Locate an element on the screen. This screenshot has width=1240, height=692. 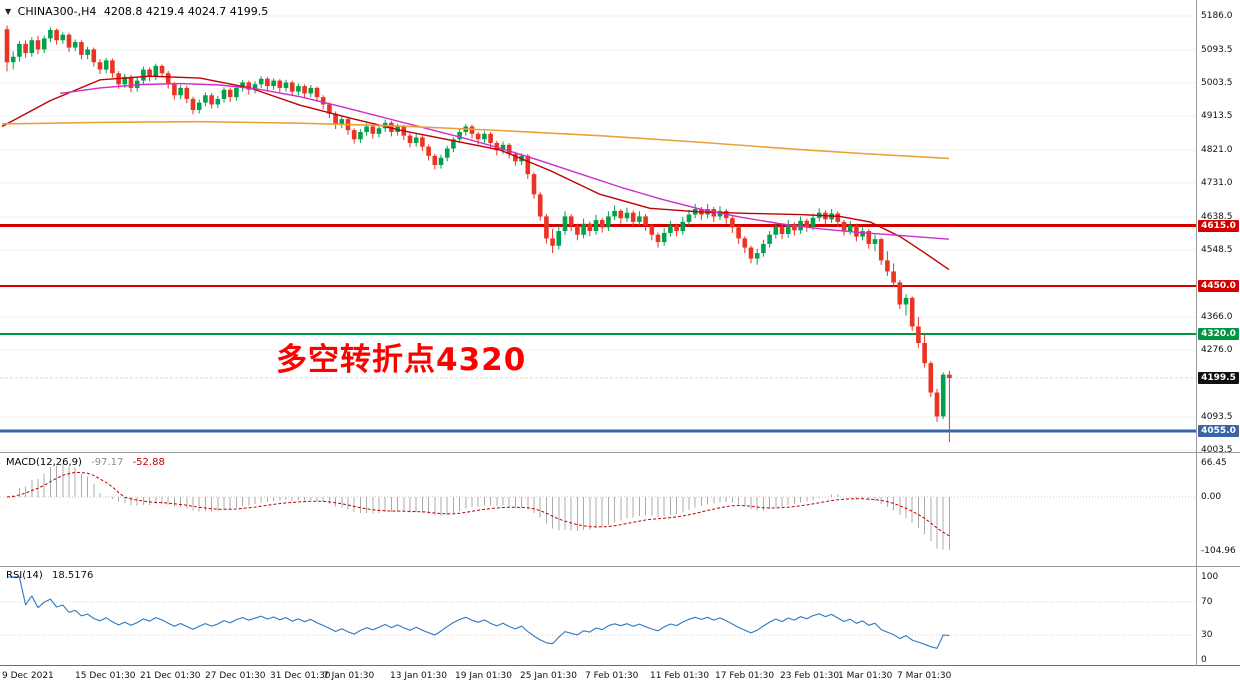
macd-scale-label: 66.45 is located at coordinates (1214, 463).